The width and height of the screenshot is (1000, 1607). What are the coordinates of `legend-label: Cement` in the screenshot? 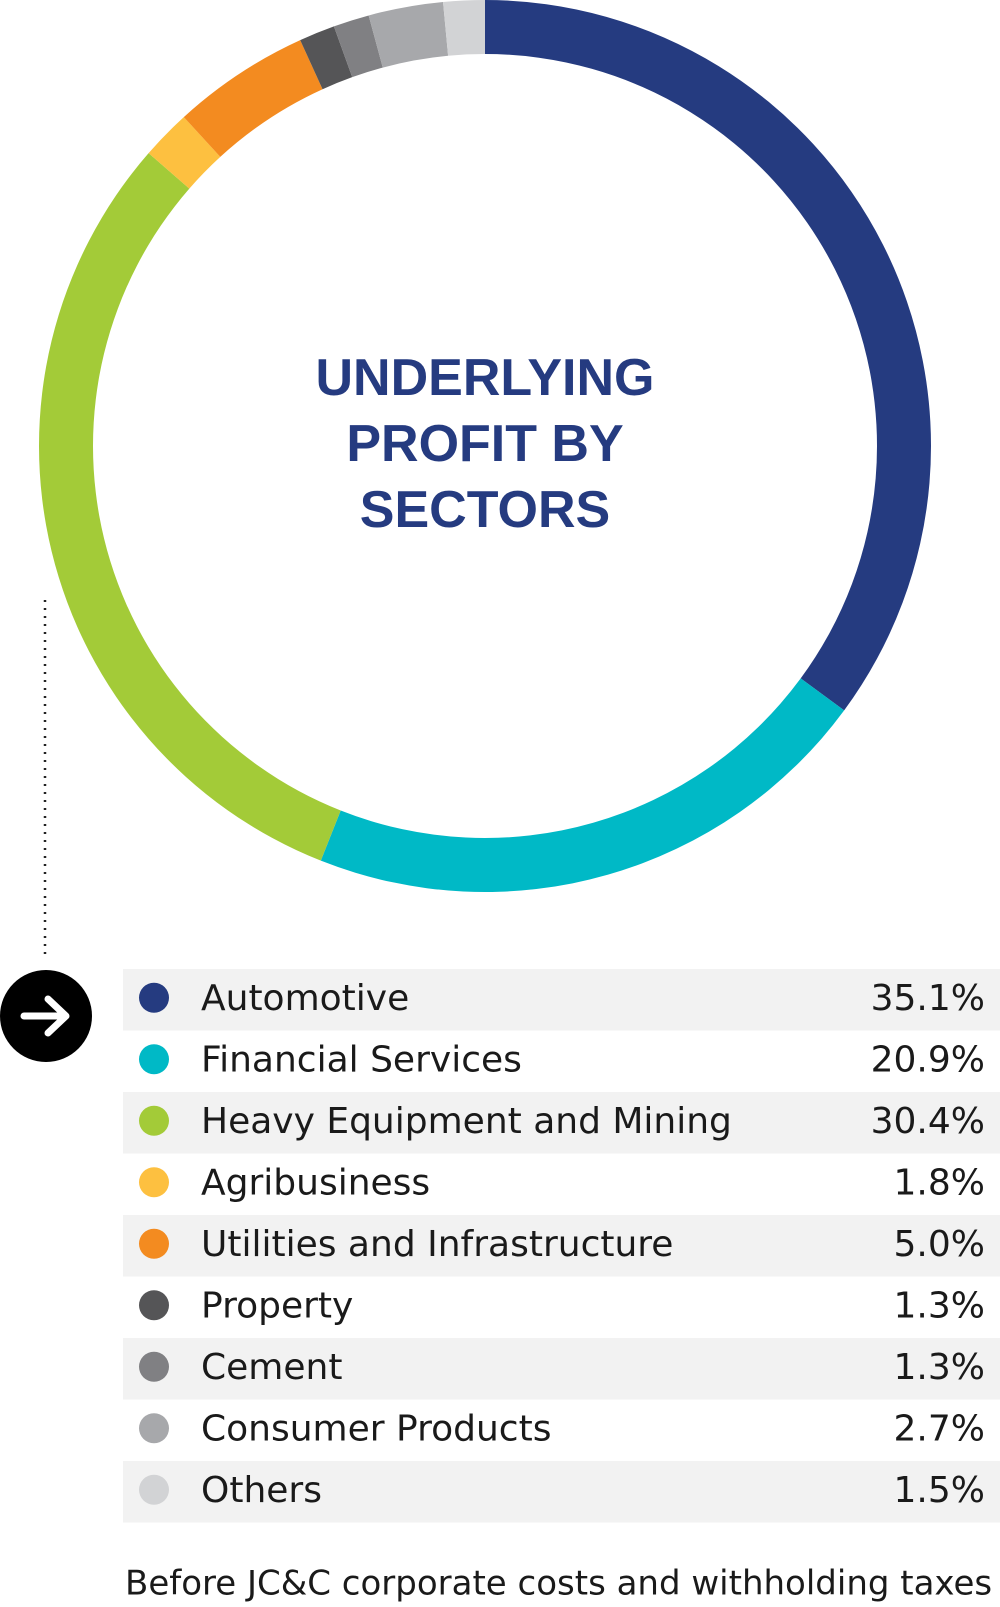 It's located at (271, 1367).